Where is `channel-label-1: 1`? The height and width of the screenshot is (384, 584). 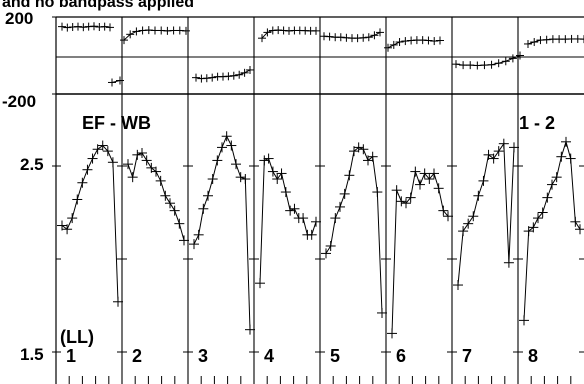
channel-label-1: 1 is located at coordinates (71, 356).